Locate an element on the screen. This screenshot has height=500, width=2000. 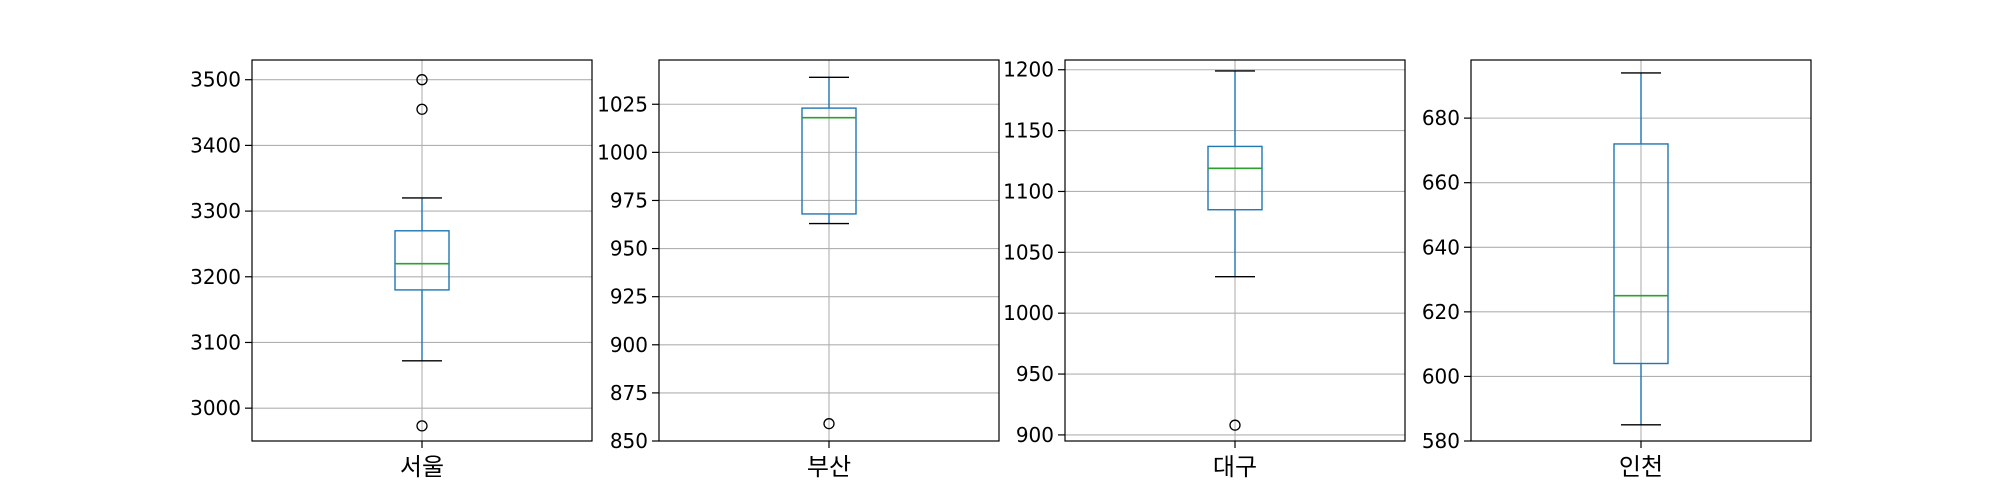
y-tick-label: 1050 is located at coordinates (1028, 252).